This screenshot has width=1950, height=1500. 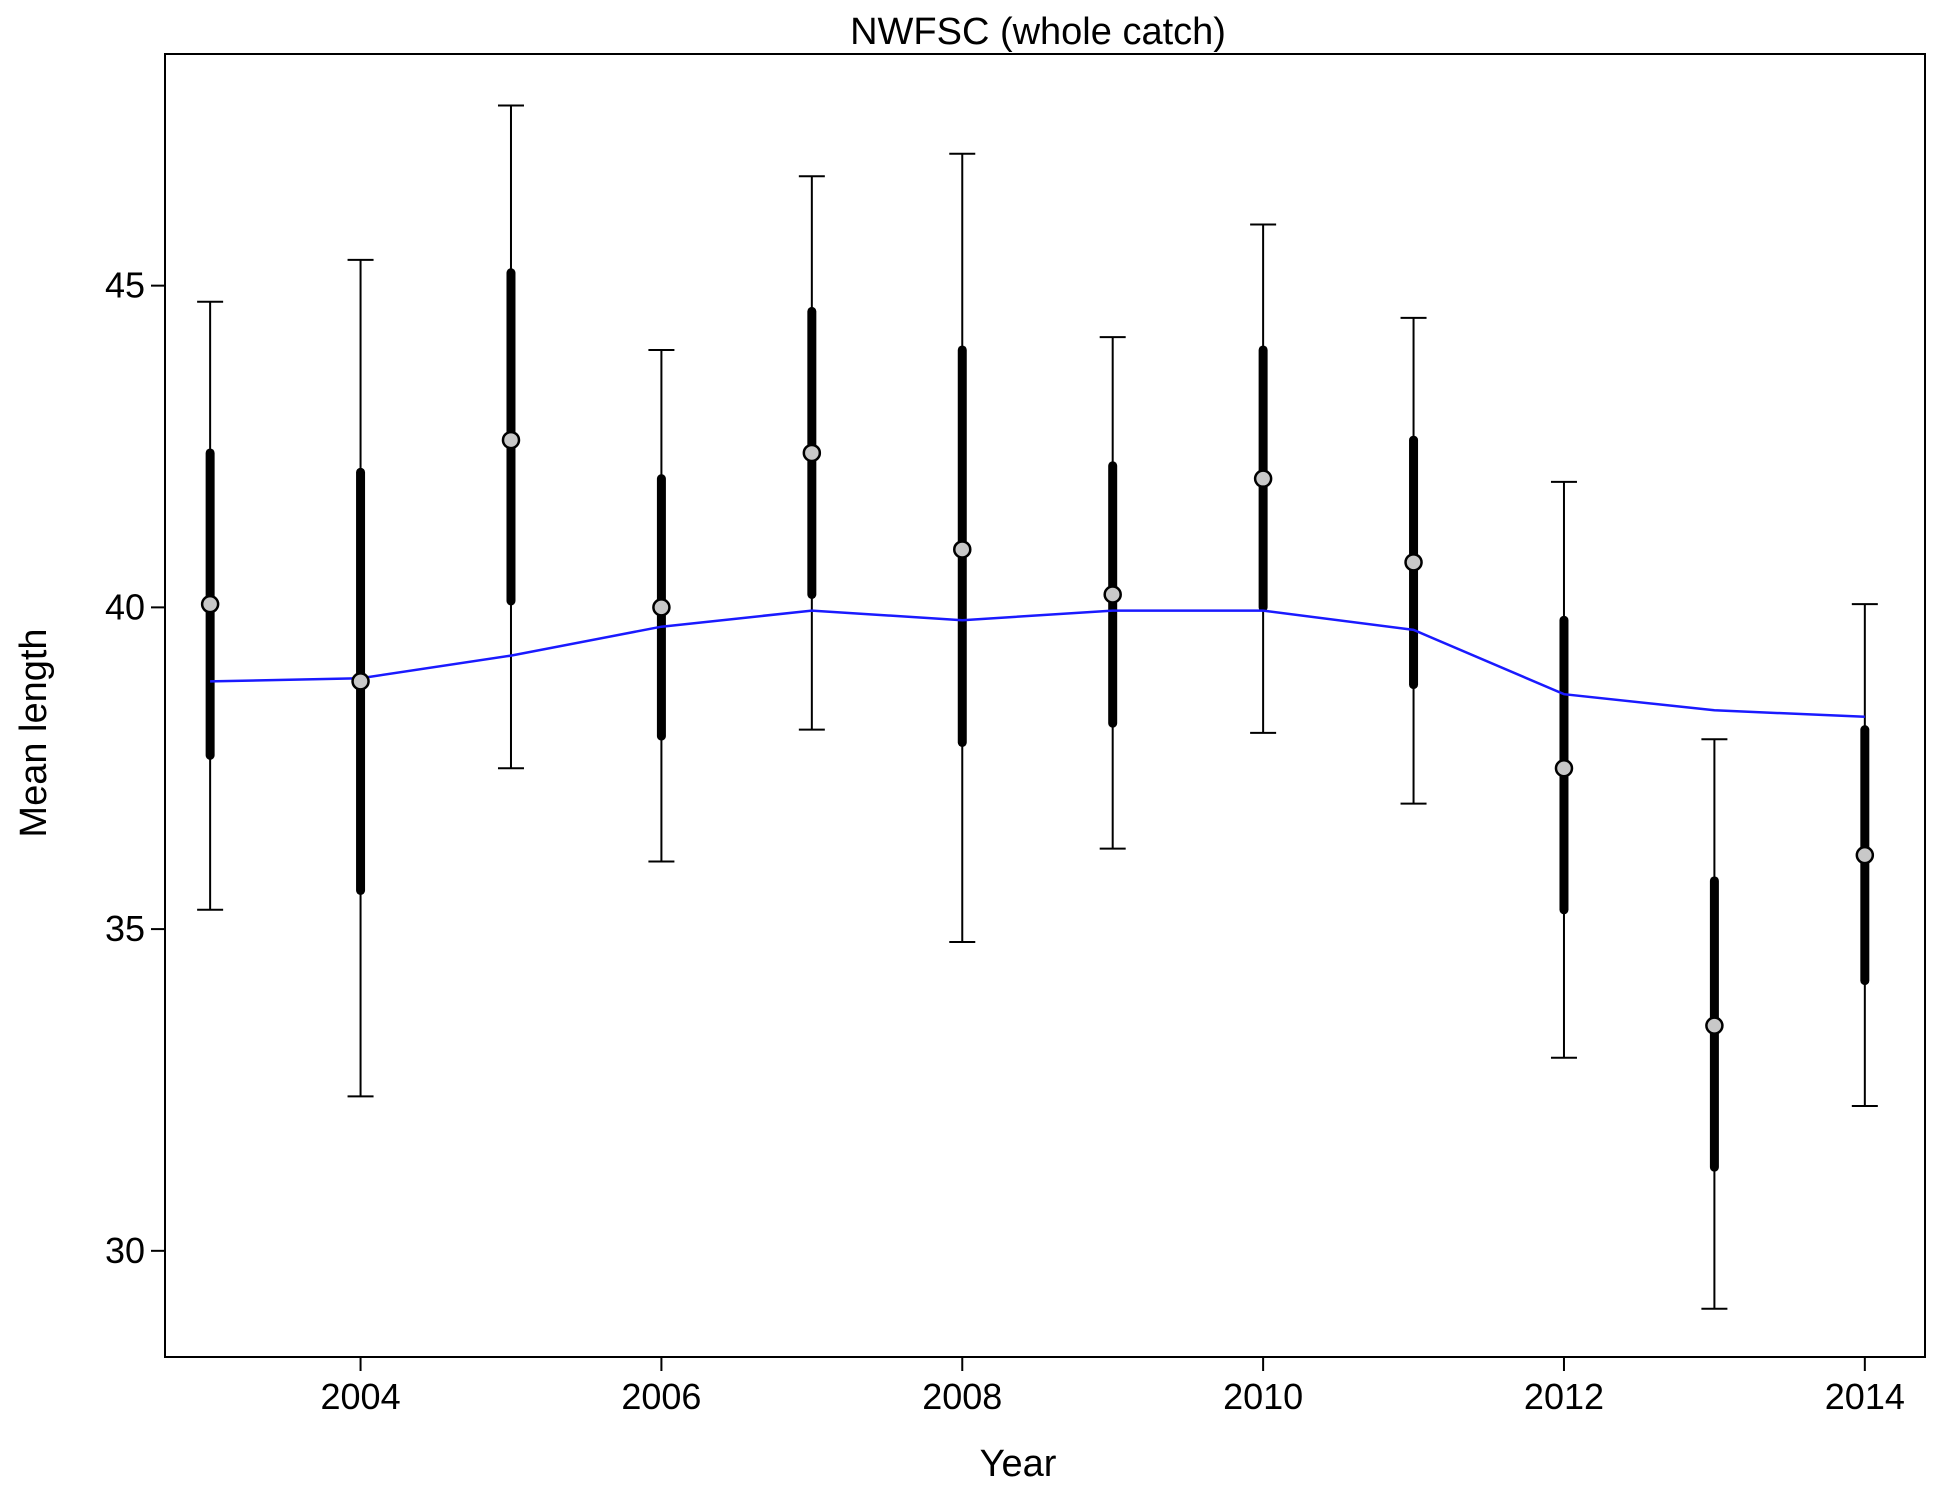 What do you see at coordinates (1865, 1396) in the screenshot?
I see `x-tick-label: 2014` at bounding box center [1865, 1396].